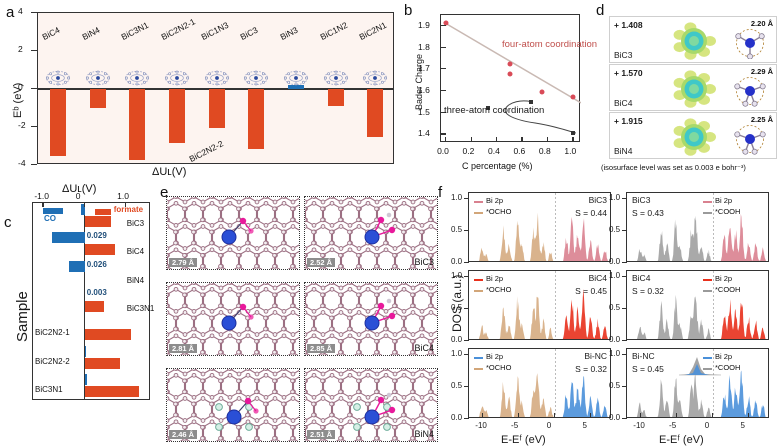  I want to click on panel-c-xtick: 0, so click(78, 196).